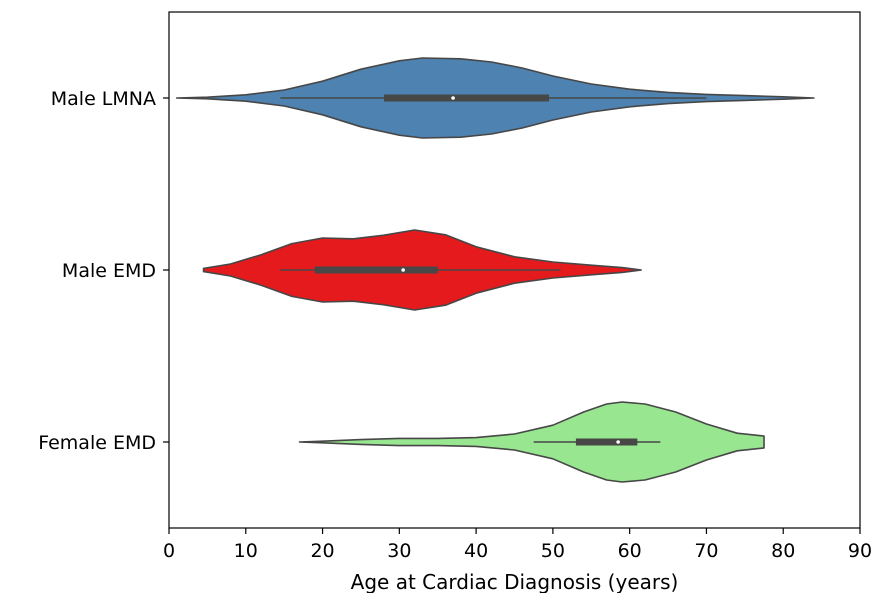  I want to click on x-tick-label-70: 70, so click(706, 551).